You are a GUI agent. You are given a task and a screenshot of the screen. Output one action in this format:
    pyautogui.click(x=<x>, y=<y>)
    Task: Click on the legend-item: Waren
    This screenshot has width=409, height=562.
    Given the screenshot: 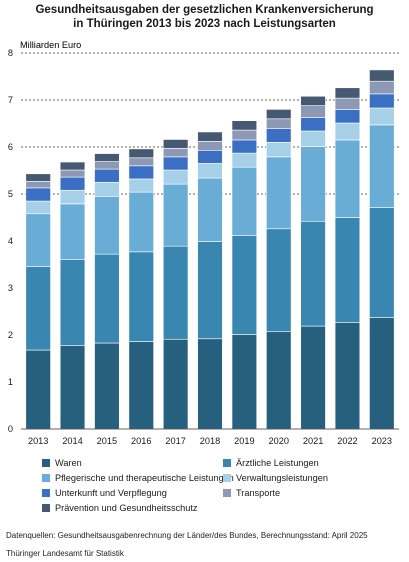 What is the action you would take?
    pyautogui.click(x=62, y=463)
    